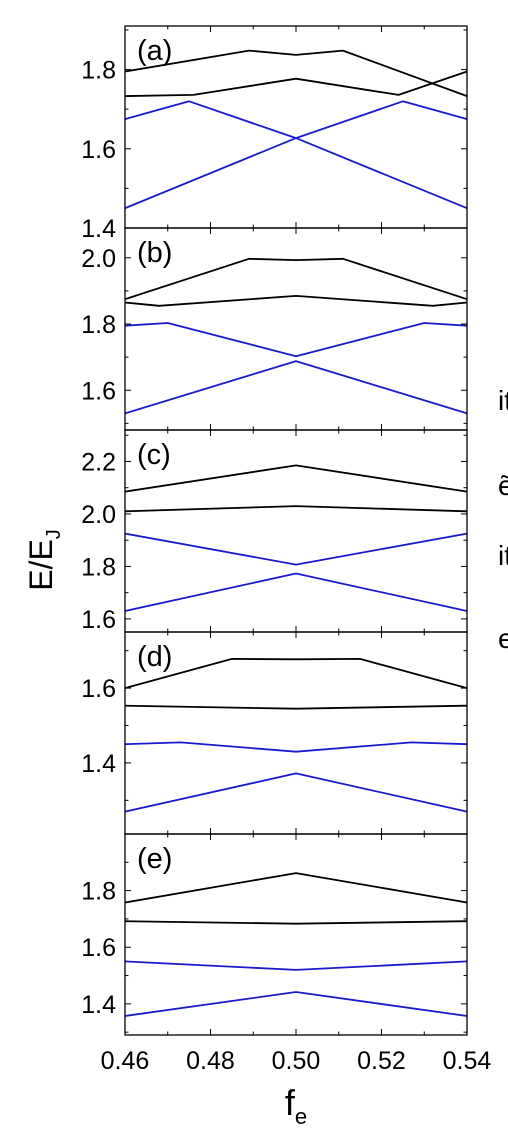  Describe the element at coordinates (381, 1061) in the screenshot. I see `x-tick-label: 0.52` at that location.